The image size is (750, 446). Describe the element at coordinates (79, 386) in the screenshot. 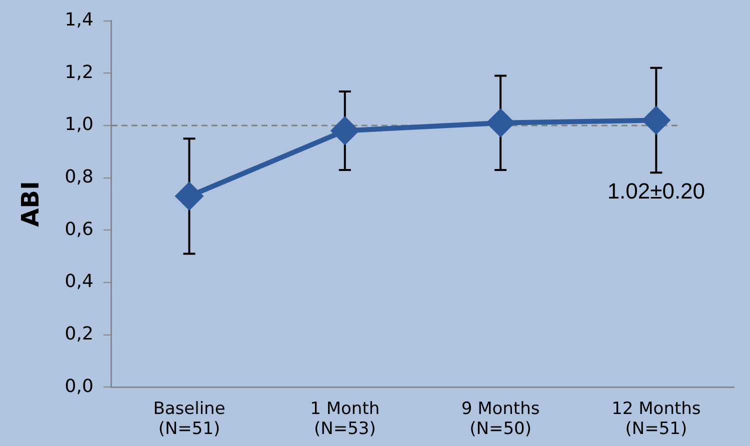

I see `y-tick-label: 0,0` at that location.